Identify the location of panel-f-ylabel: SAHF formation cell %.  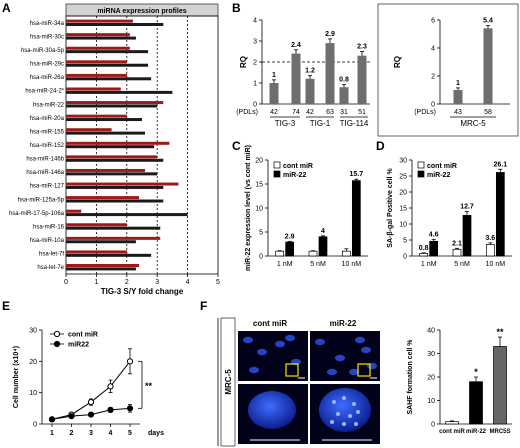
(410, 377).